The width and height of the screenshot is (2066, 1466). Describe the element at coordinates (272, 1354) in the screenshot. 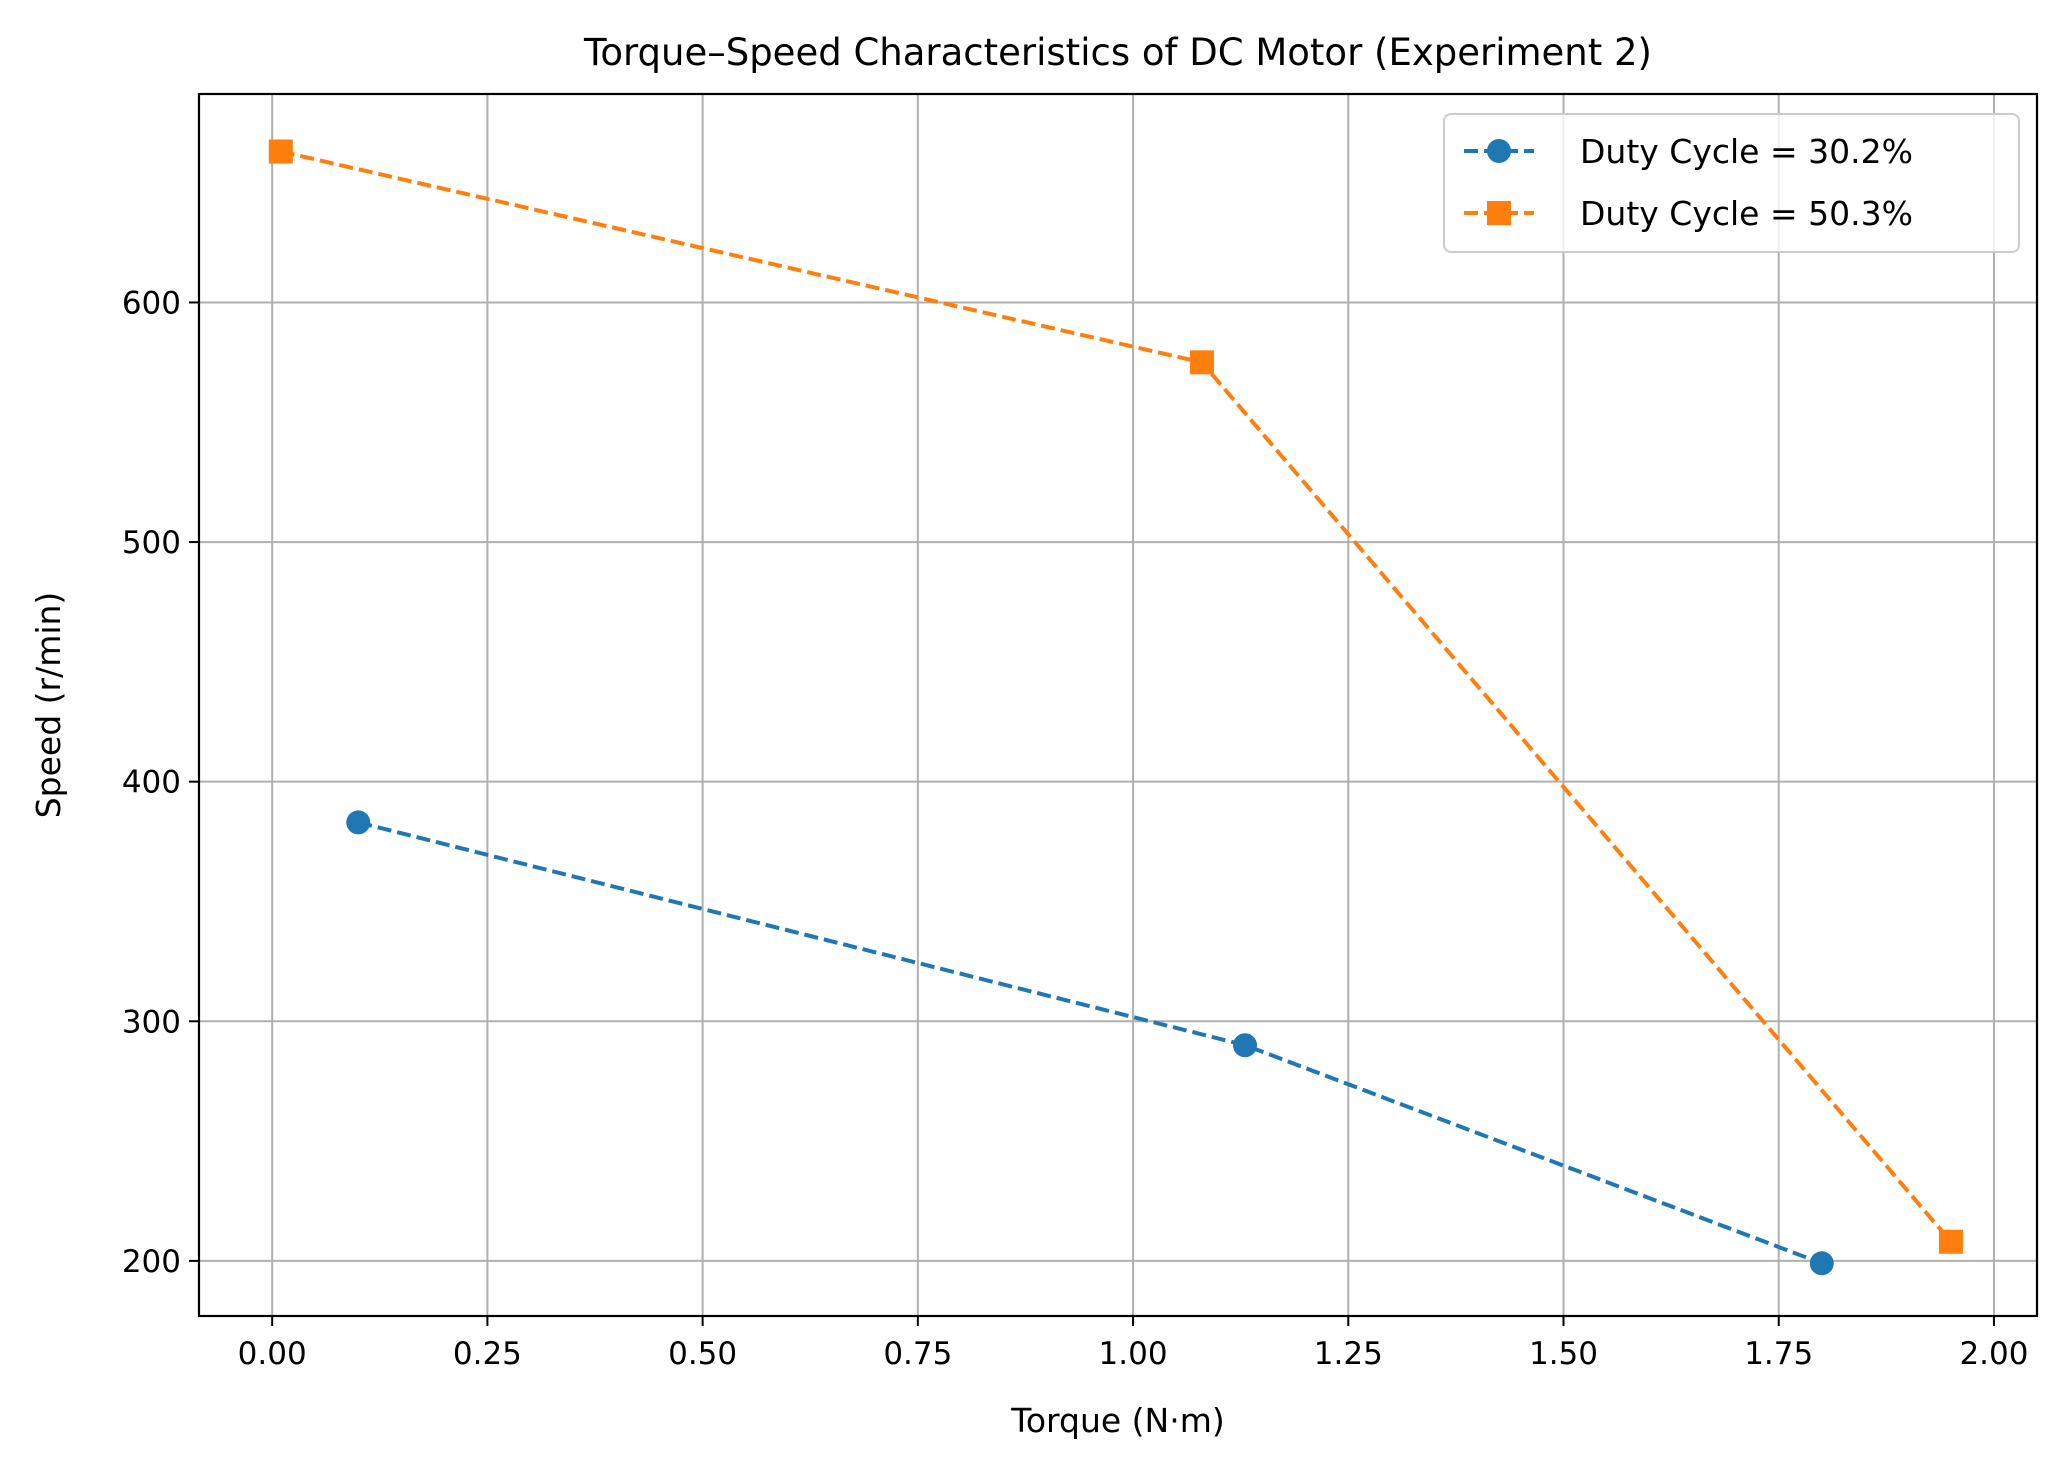

I see `x-tick-label-0: 0.00` at that location.